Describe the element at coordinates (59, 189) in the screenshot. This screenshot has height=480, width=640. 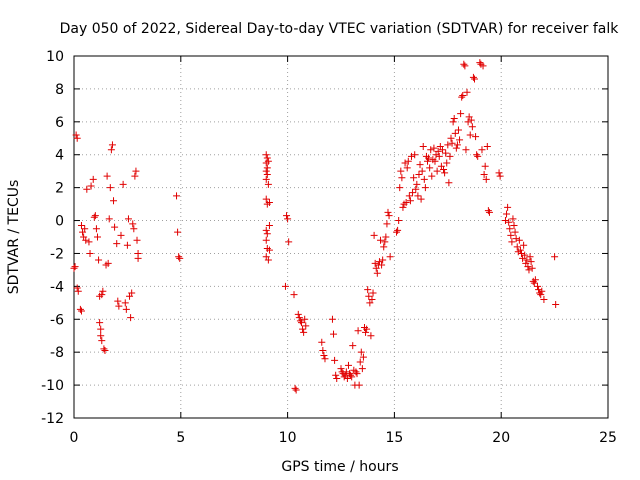
I see `y-tick-label: 2` at that location.